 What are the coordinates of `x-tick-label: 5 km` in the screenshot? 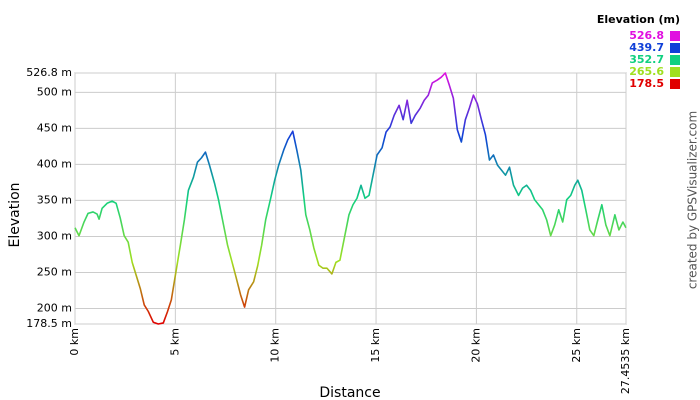 It's located at (174, 342).